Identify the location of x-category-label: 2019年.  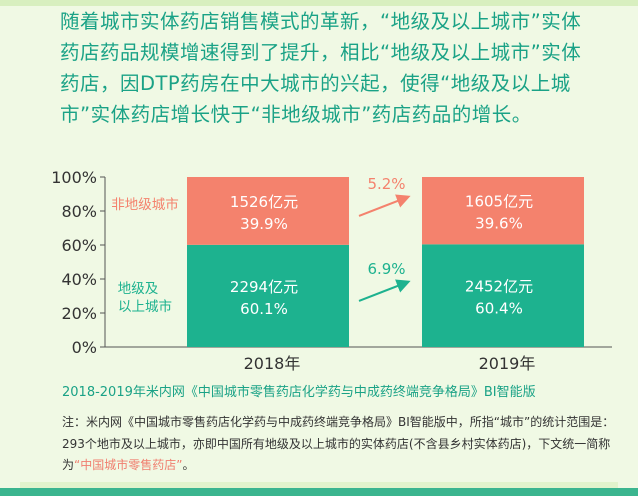
(507, 363).